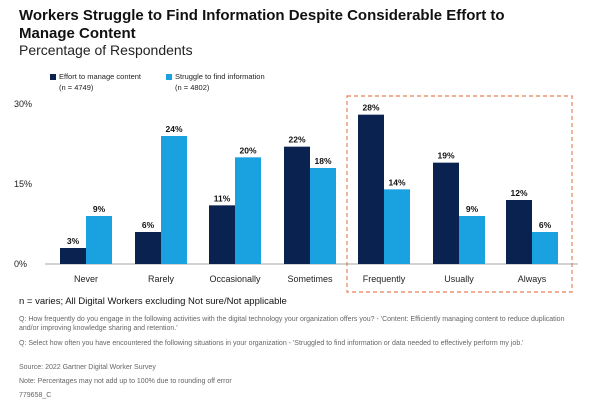  I want to click on bar-effort-usually, so click(446, 213).